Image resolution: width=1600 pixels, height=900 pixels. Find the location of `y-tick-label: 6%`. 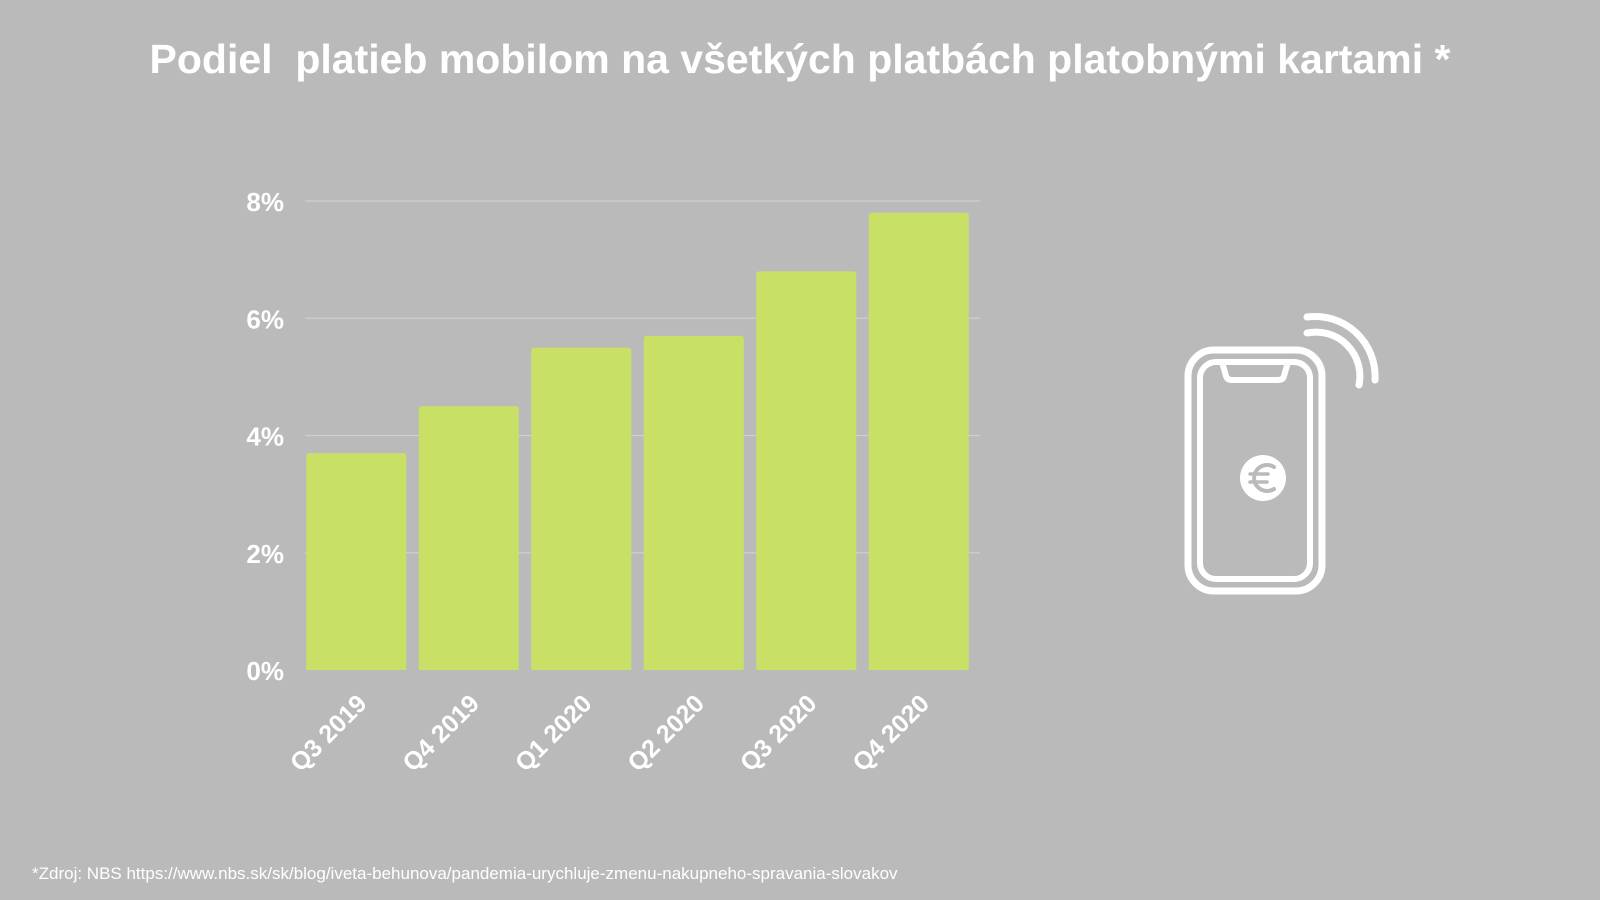

y-tick-label: 6% is located at coordinates (265, 319).